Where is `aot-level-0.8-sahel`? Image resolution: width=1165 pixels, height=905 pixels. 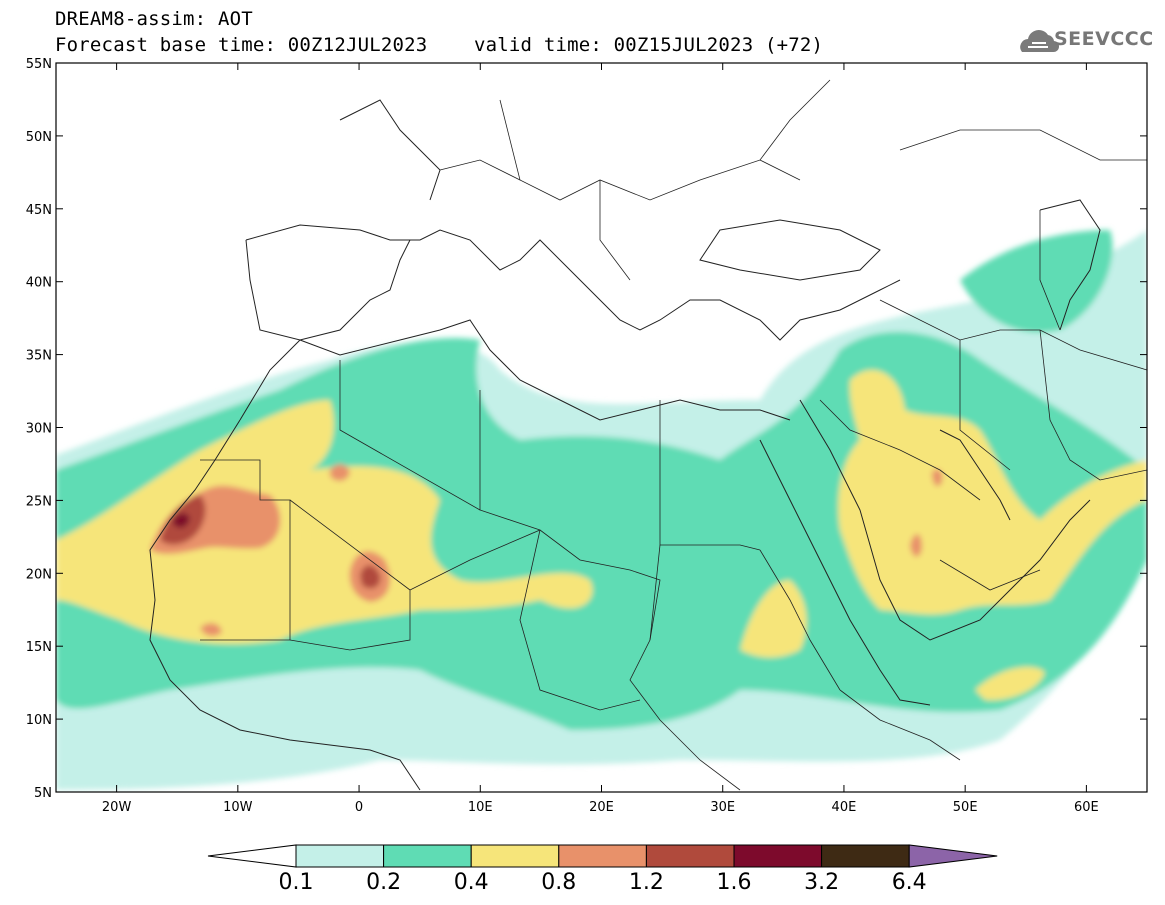 aot-level-0.8-sahel is located at coordinates (211, 630).